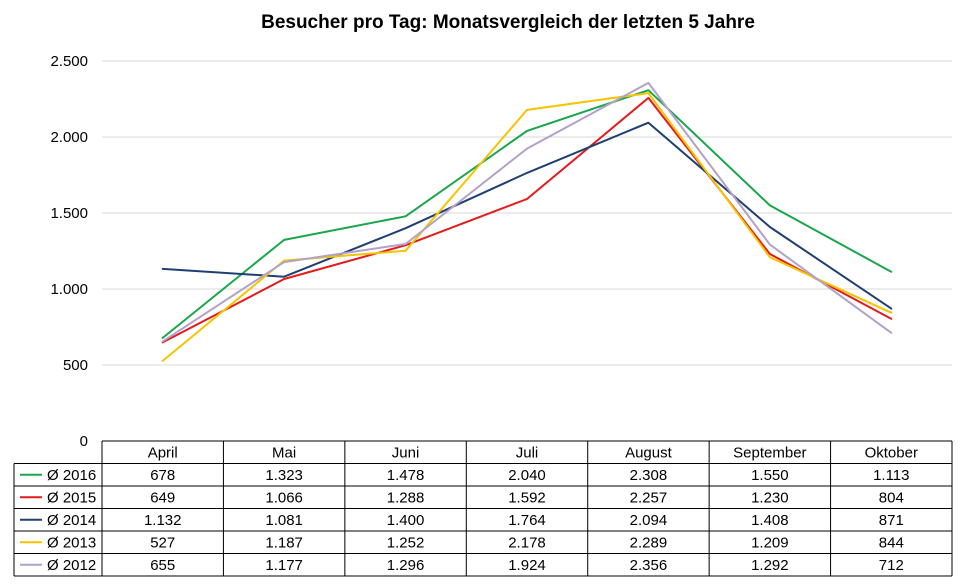  What do you see at coordinates (406, 542) in the screenshot?
I see `table-value: 1.252` at bounding box center [406, 542].